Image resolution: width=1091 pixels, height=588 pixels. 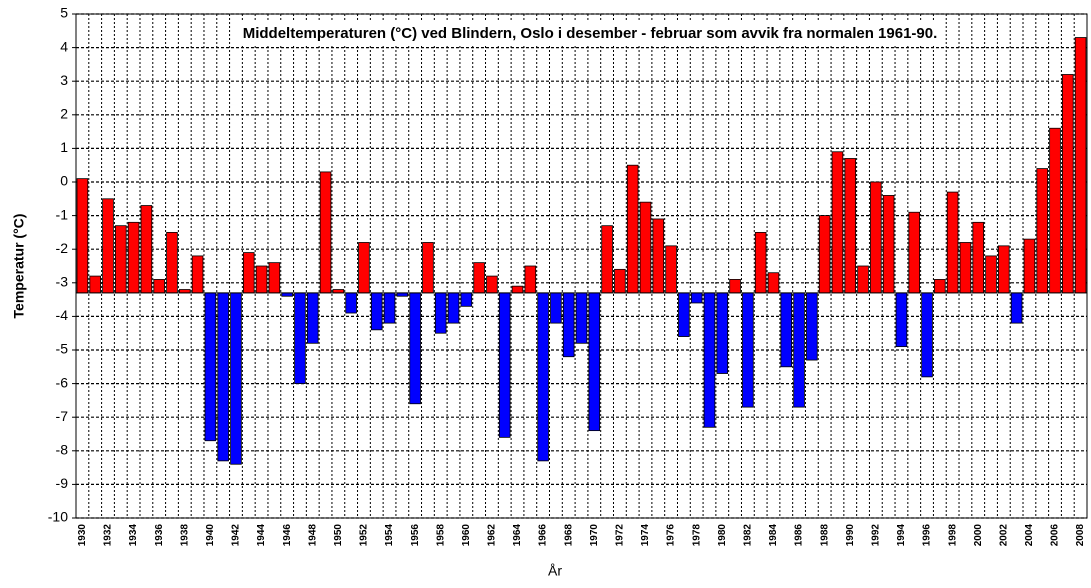 I want to click on y-tick-label: -10, so click(x=58, y=517).